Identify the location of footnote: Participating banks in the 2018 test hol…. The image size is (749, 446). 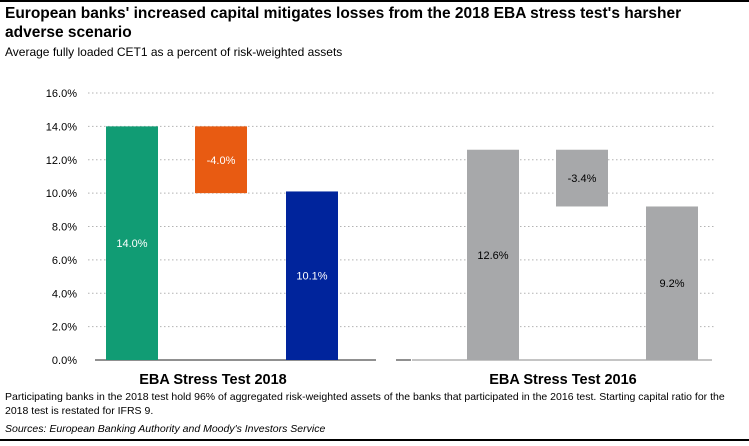
(365, 404).